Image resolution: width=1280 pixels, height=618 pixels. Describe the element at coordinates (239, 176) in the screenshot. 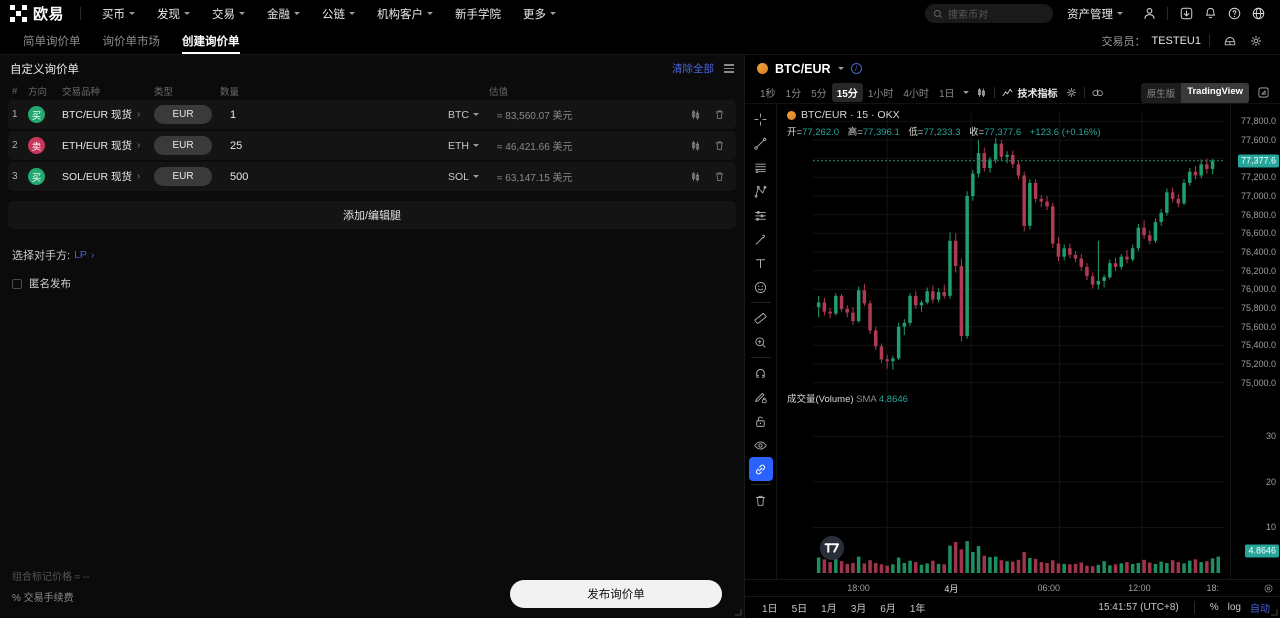

I see `quantity-input: 500` at that location.